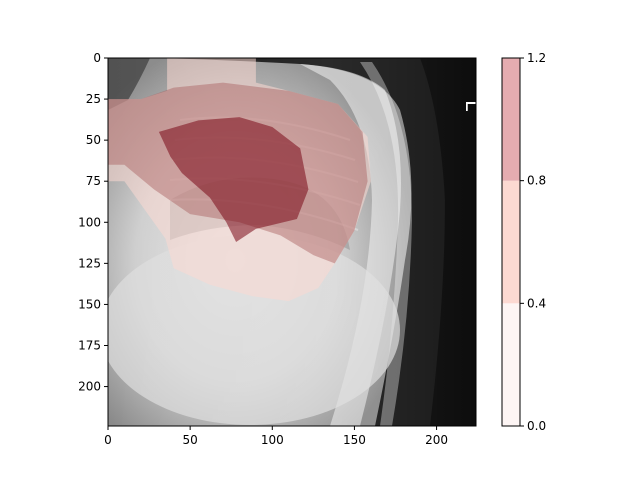 The width and height of the screenshot is (640, 480). Describe the element at coordinates (93, 140) in the screenshot. I see `y-tick-label: 50` at that location.